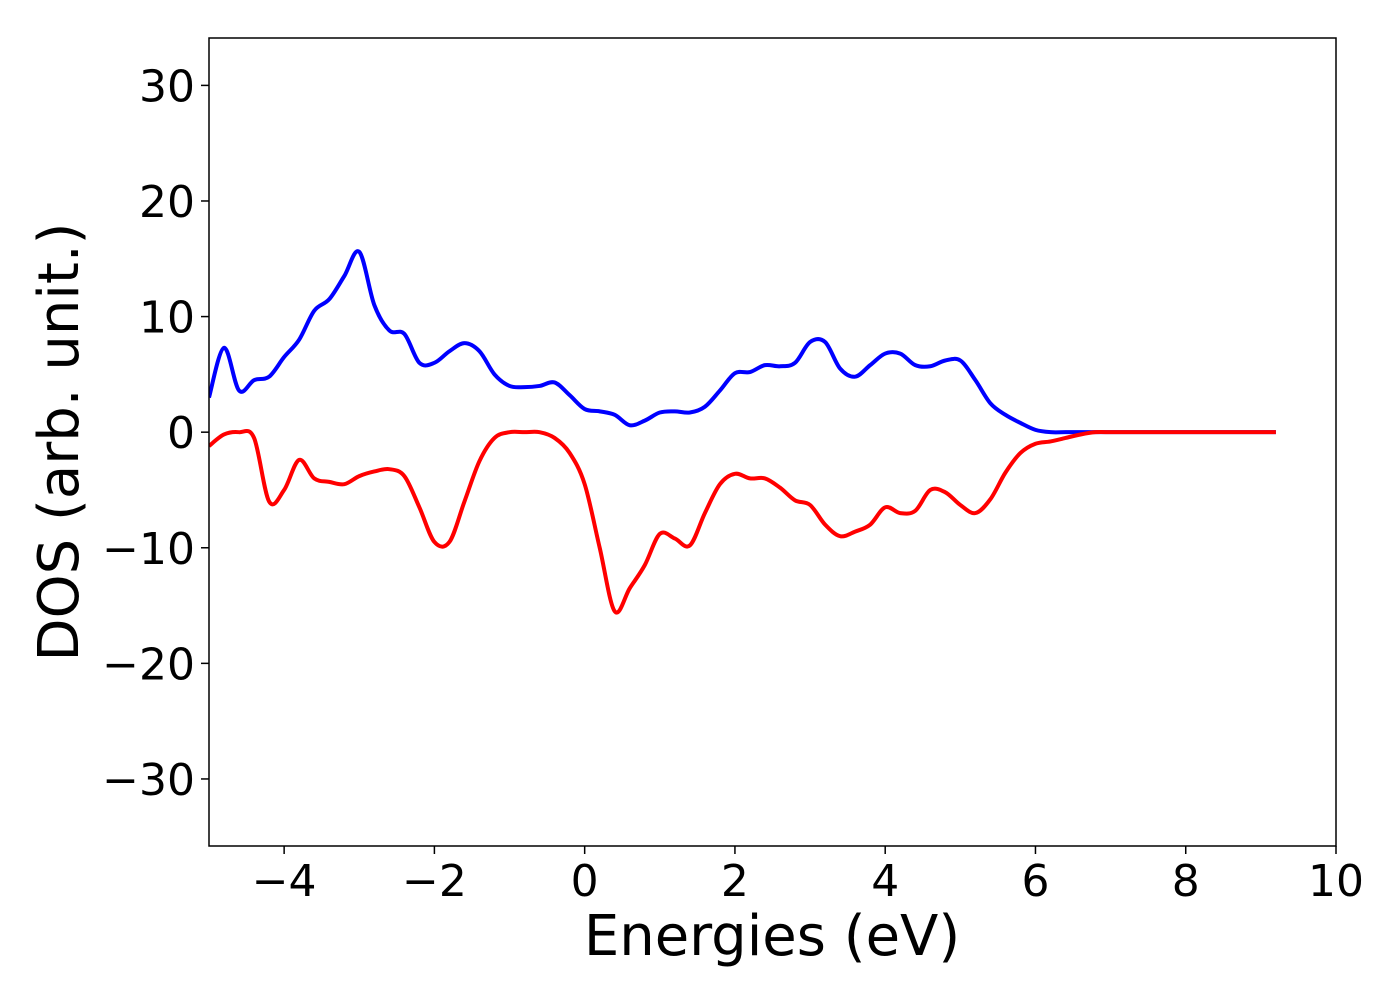 Image resolution: width=1400 pixels, height=1004 pixels. What do you see at coordinates (148, 664) in the screenshot?
I see `y-tick-label: −20` at bounding box center [148, 664].